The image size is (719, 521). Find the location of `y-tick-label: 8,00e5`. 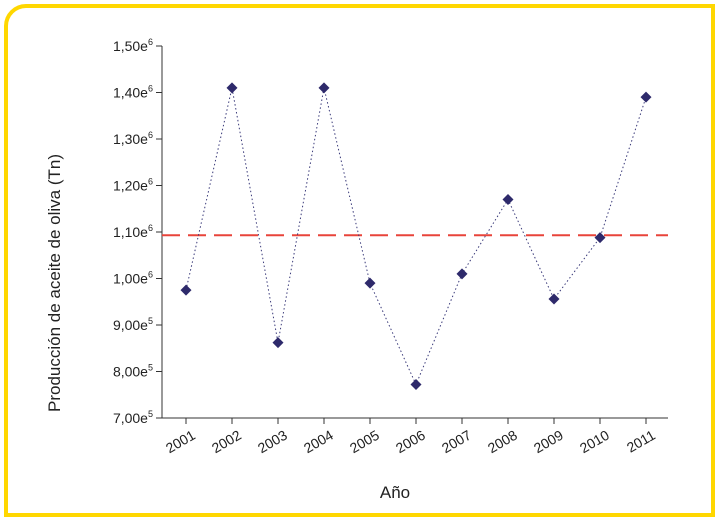

y-tick-label: 8,00e5 is located at coordinates (133, 371).